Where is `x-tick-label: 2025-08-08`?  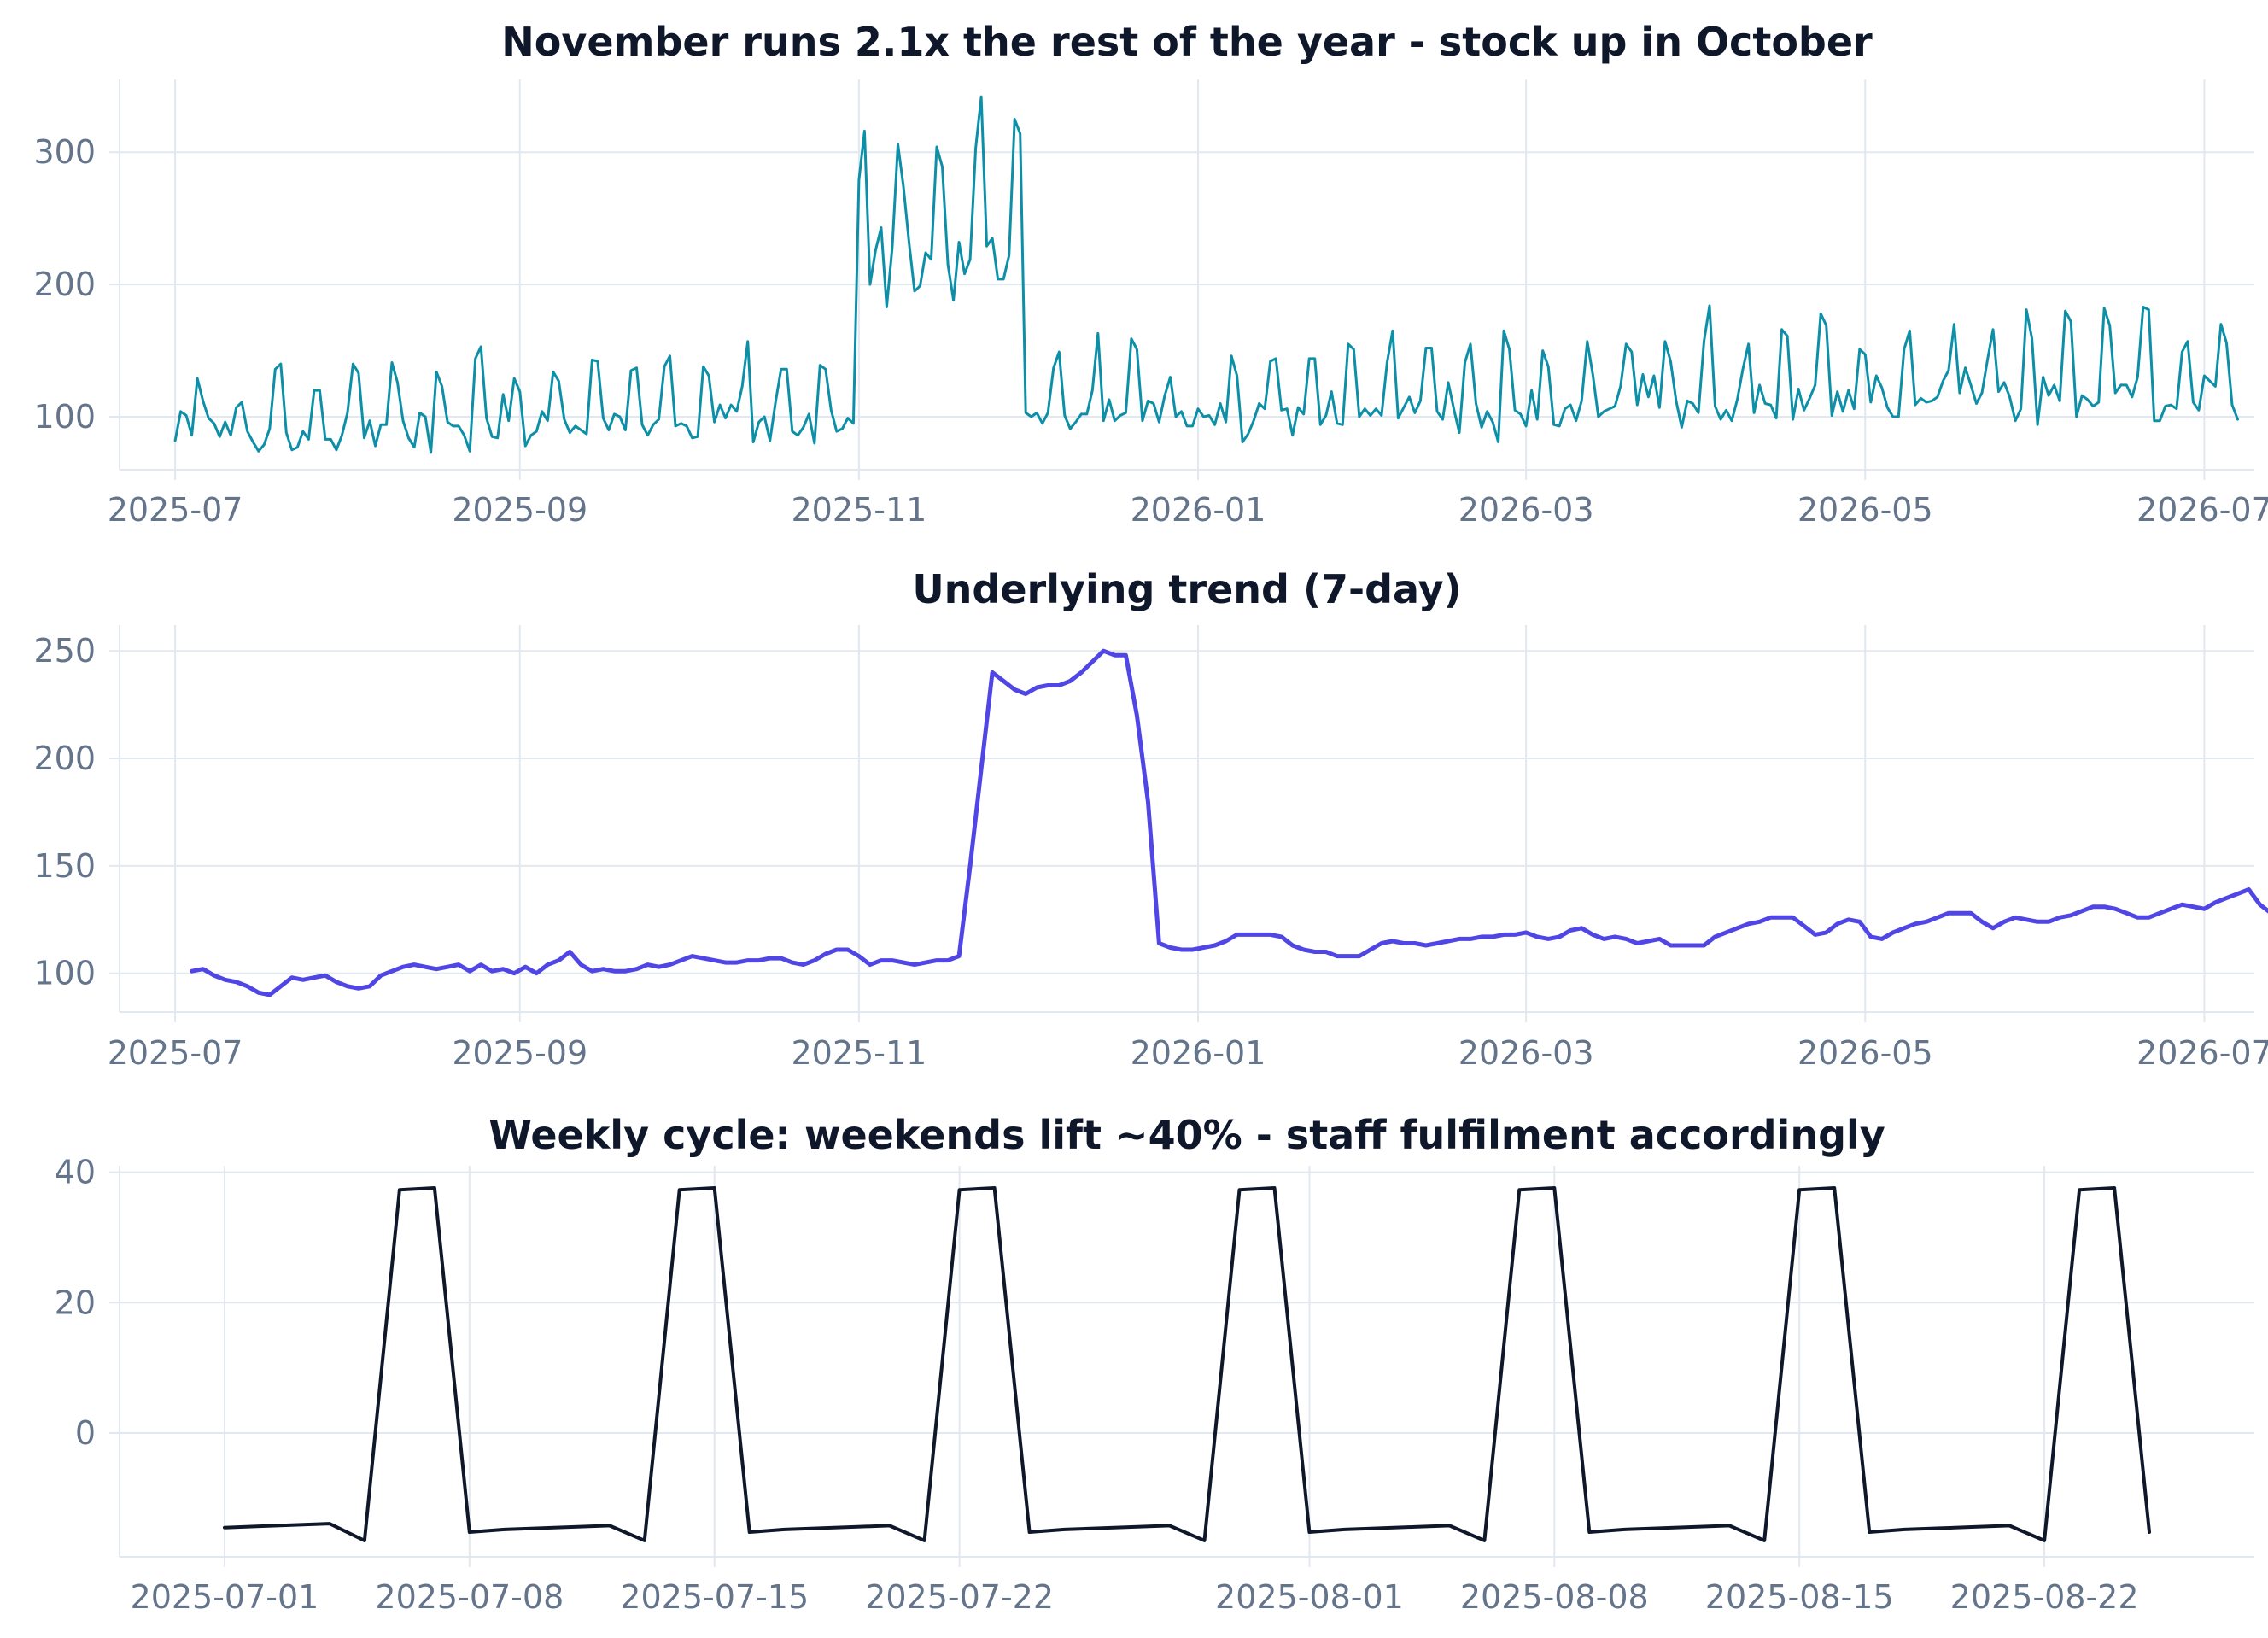
x-tick-label: 2025-08-08 is located at coordinates (1554, 1597).